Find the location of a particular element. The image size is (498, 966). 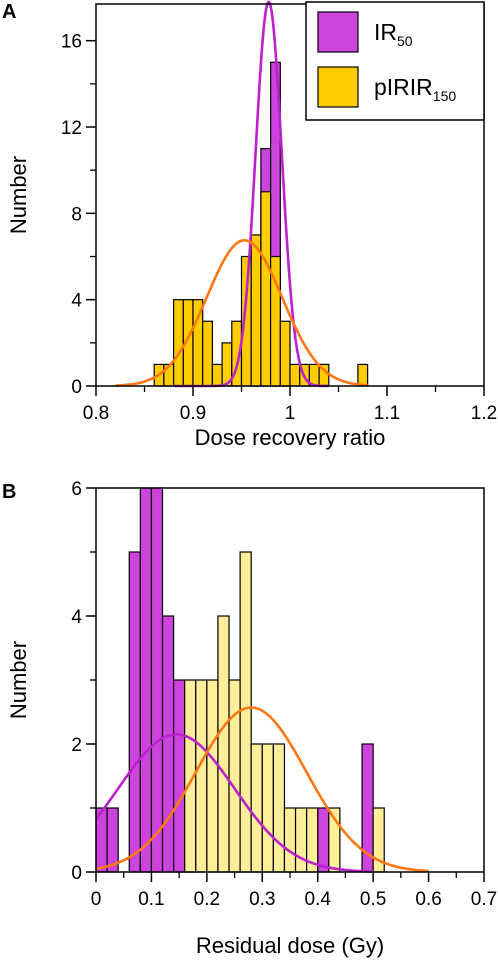

x-tick-label: 0.5 is located at coordinates (373, 899).